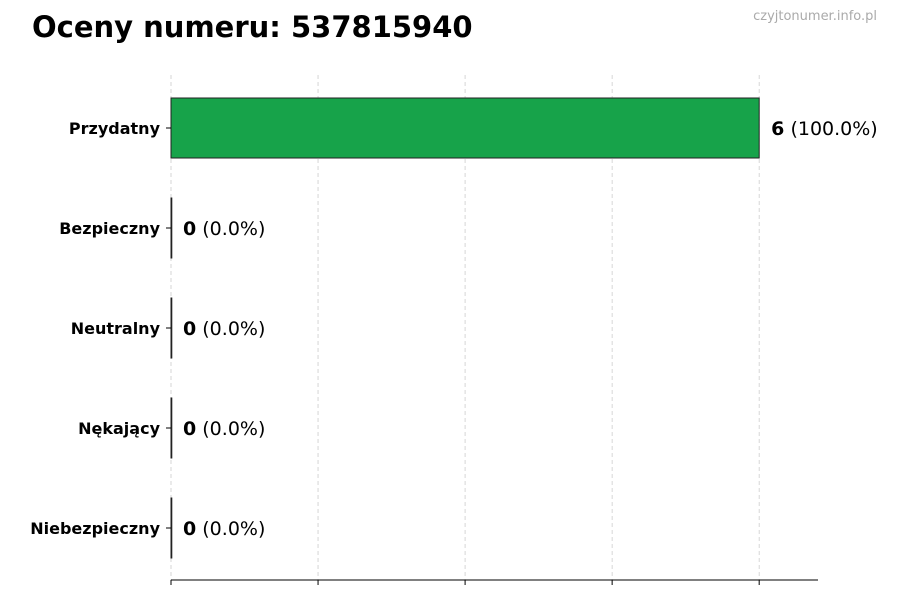 Image resolution: width=900 pixels, height=600 pixels. I want to click on data-label-3: 0 (0.0%), so click(224, 429).